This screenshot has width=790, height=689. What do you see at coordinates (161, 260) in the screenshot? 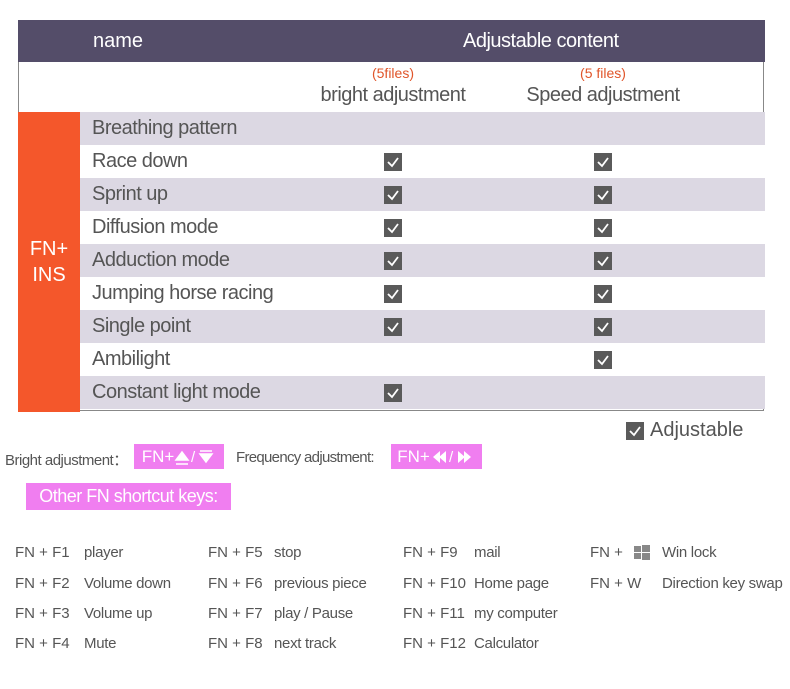
I see `row-name: Adduction mode` at bounding box center [161, 260].